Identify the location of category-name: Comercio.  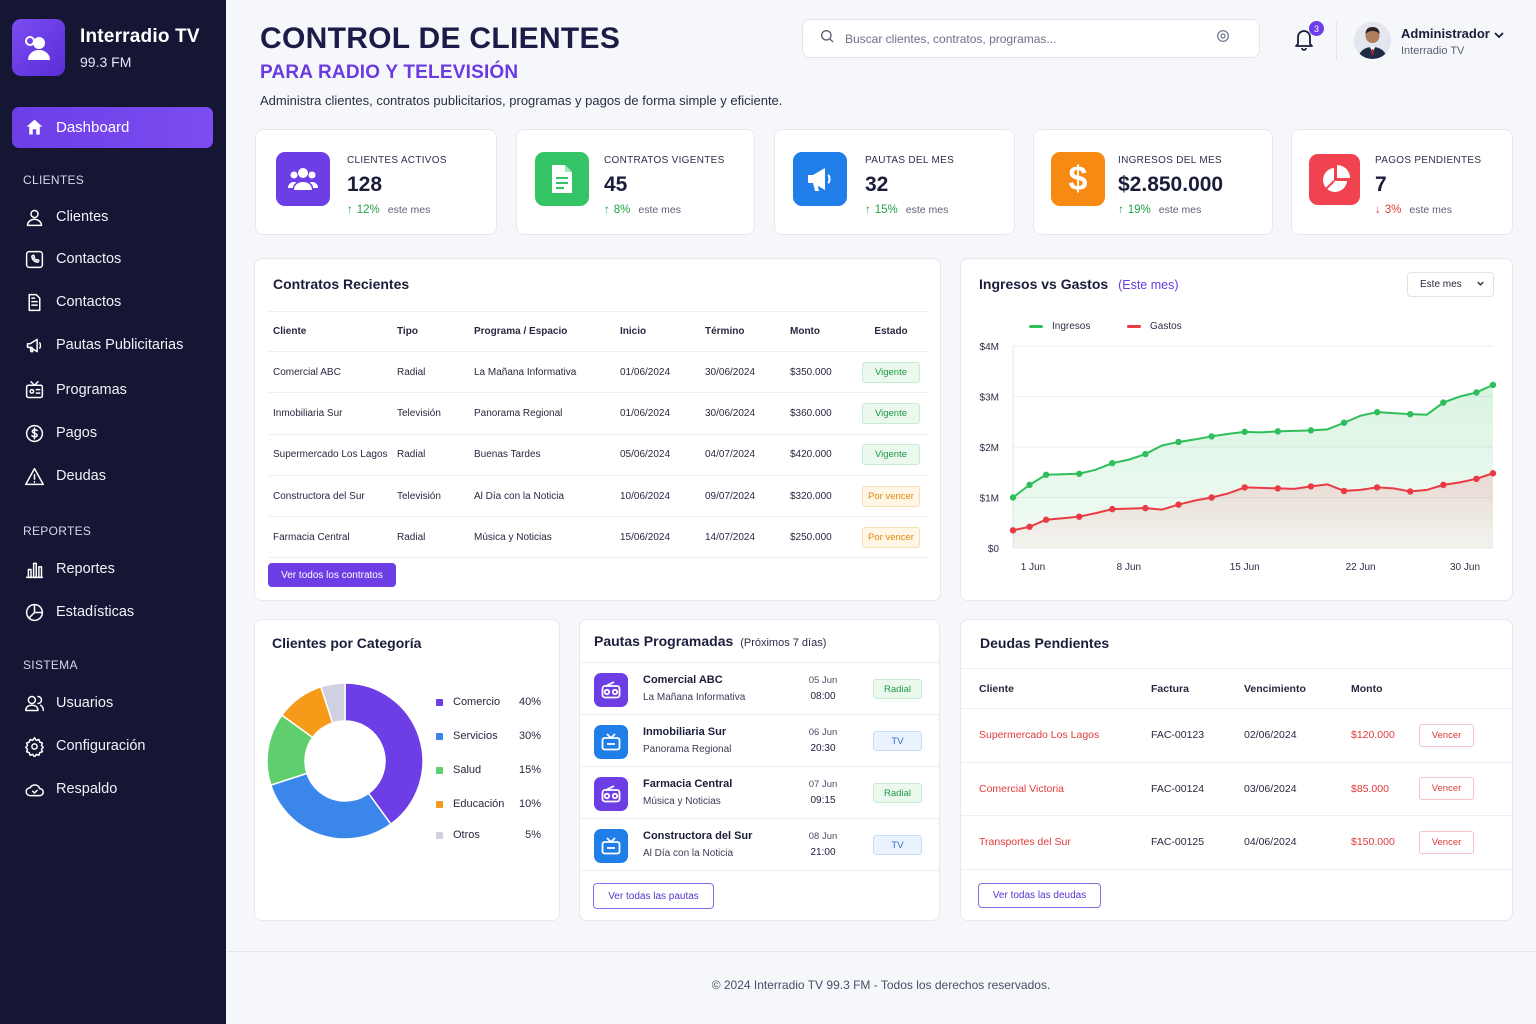
(477, 702).